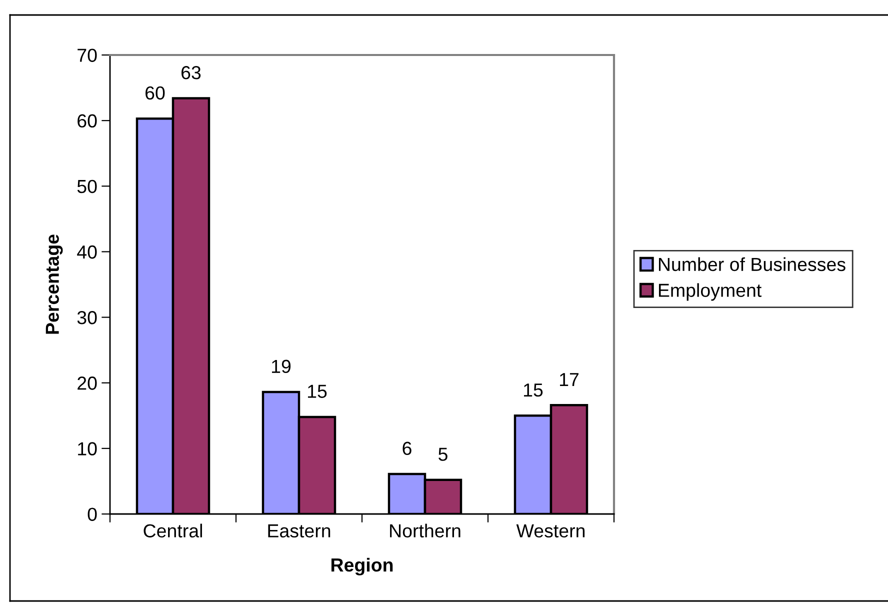 The width and height of the screenshot is (888, 614). What do you see at coordinates (443, 454) in the screenshot?
I see `data-label: 5` at bounding box center [443, 454].